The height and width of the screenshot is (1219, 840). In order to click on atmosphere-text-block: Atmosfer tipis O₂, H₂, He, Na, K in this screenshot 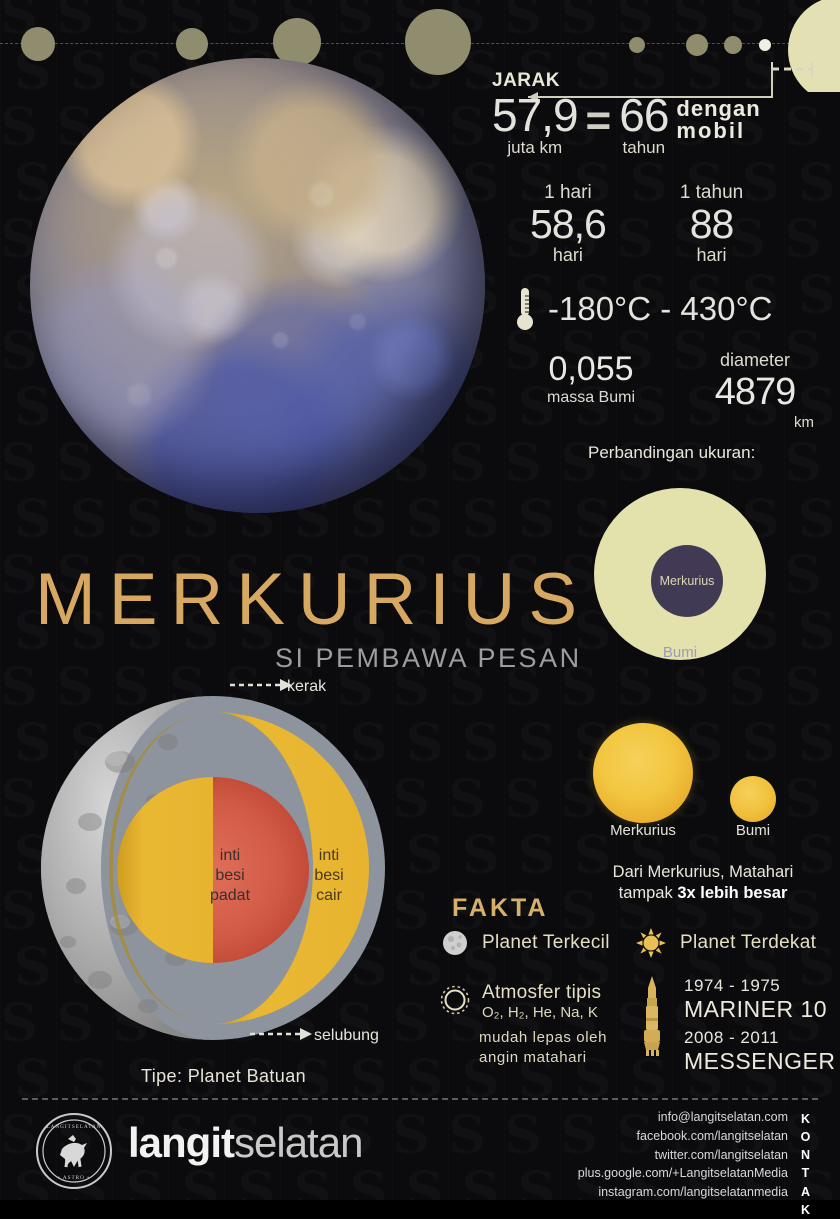, I will do `click(541, 1001)`.